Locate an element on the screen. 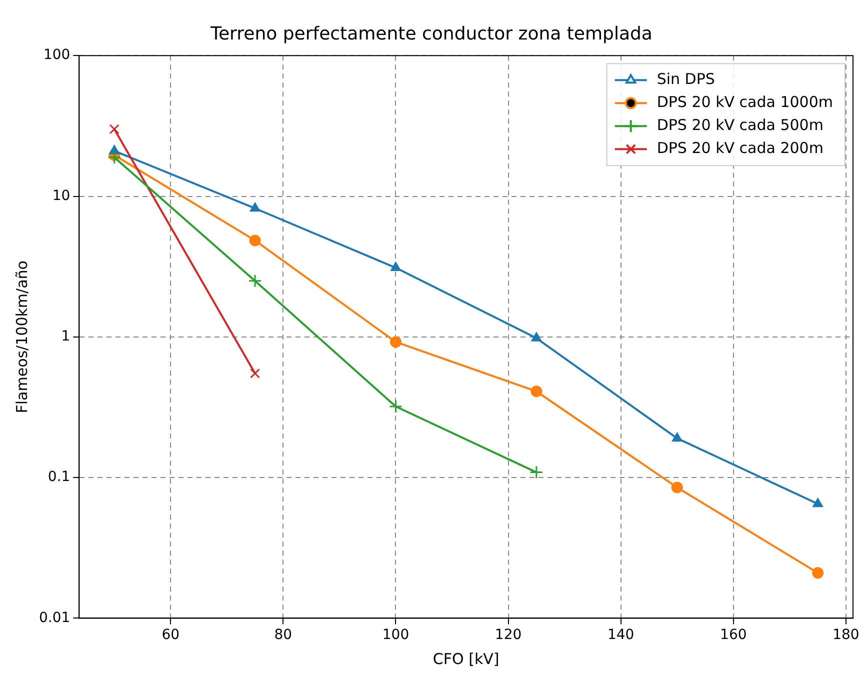 The image size is (867, 681). x-axis-title: CFO [kV] is located at coordinates (466, 659).